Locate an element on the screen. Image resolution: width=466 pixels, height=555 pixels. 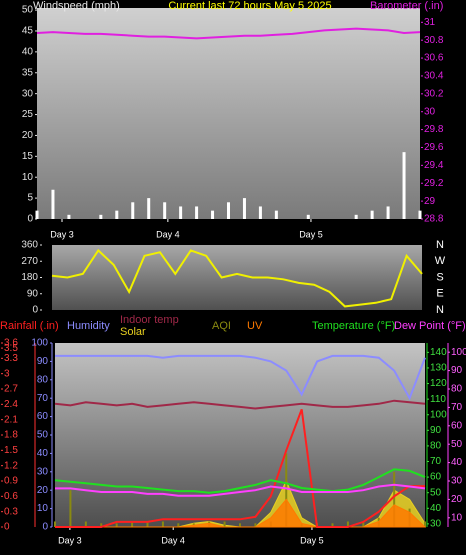
tick-label: 60 is located at coordinates (436, 477).